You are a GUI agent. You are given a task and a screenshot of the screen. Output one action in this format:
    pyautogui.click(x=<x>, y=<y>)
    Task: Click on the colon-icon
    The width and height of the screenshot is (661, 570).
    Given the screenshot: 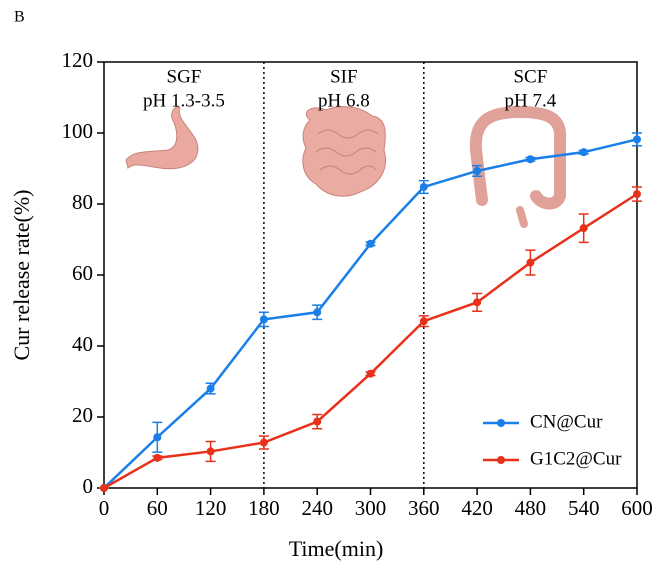 What is the action you would take?
    pyautogui.click(x=518, y=166)
    